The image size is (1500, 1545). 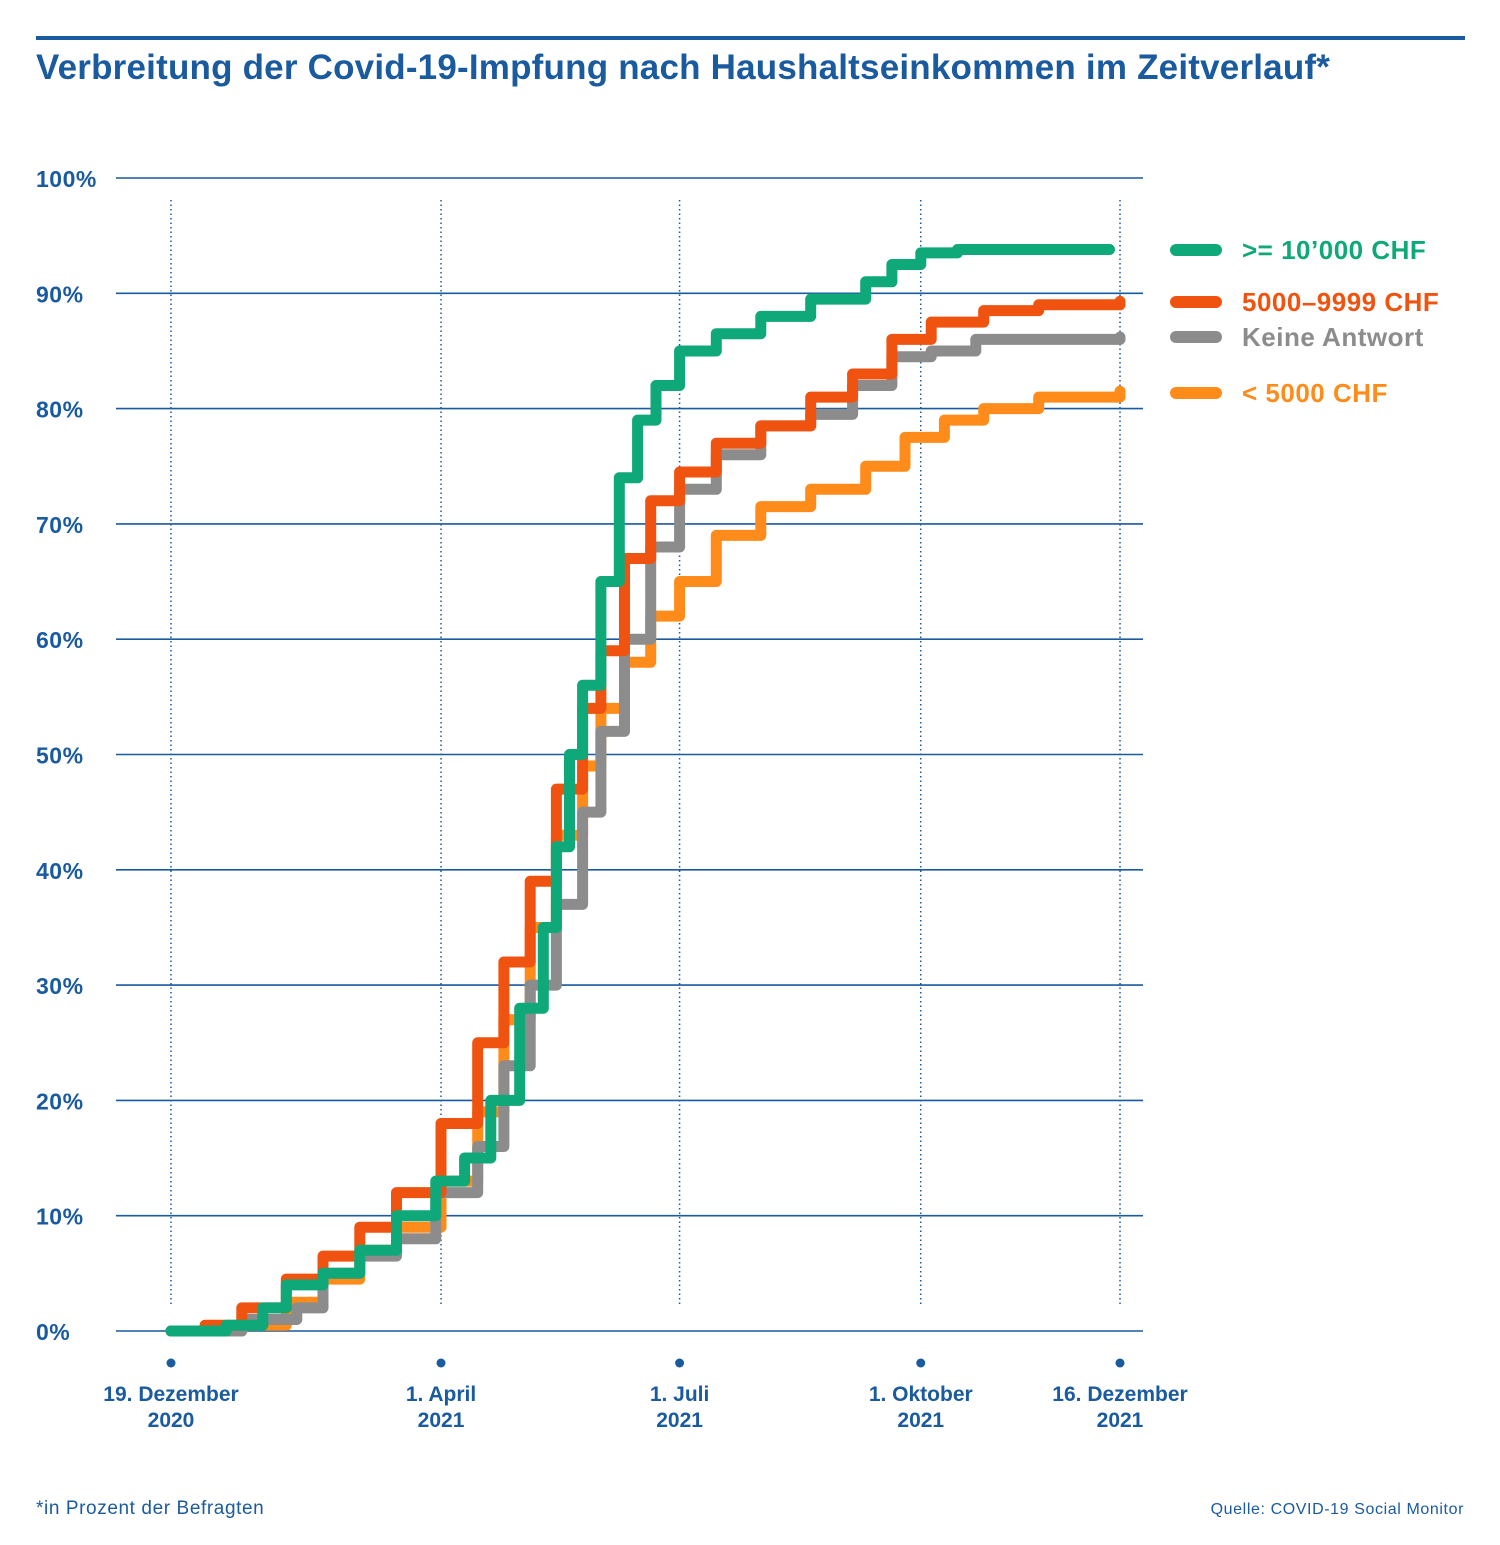 What do you see at coordinates (1196, 337) in the screenshot?
I see `legend-swatch-no-answer` at bounding box center [1196, 337].